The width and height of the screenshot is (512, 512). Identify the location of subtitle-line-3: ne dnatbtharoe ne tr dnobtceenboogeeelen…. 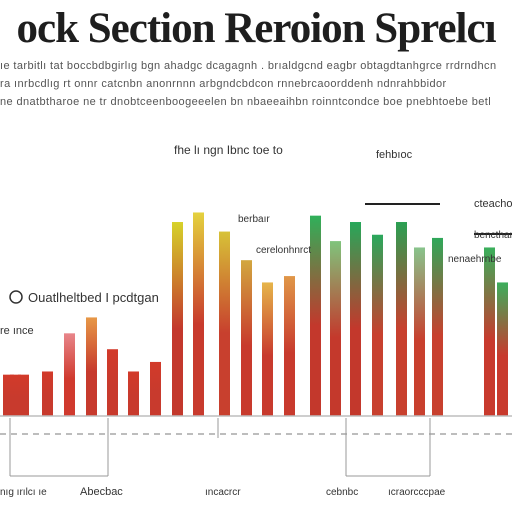
(246, 102).